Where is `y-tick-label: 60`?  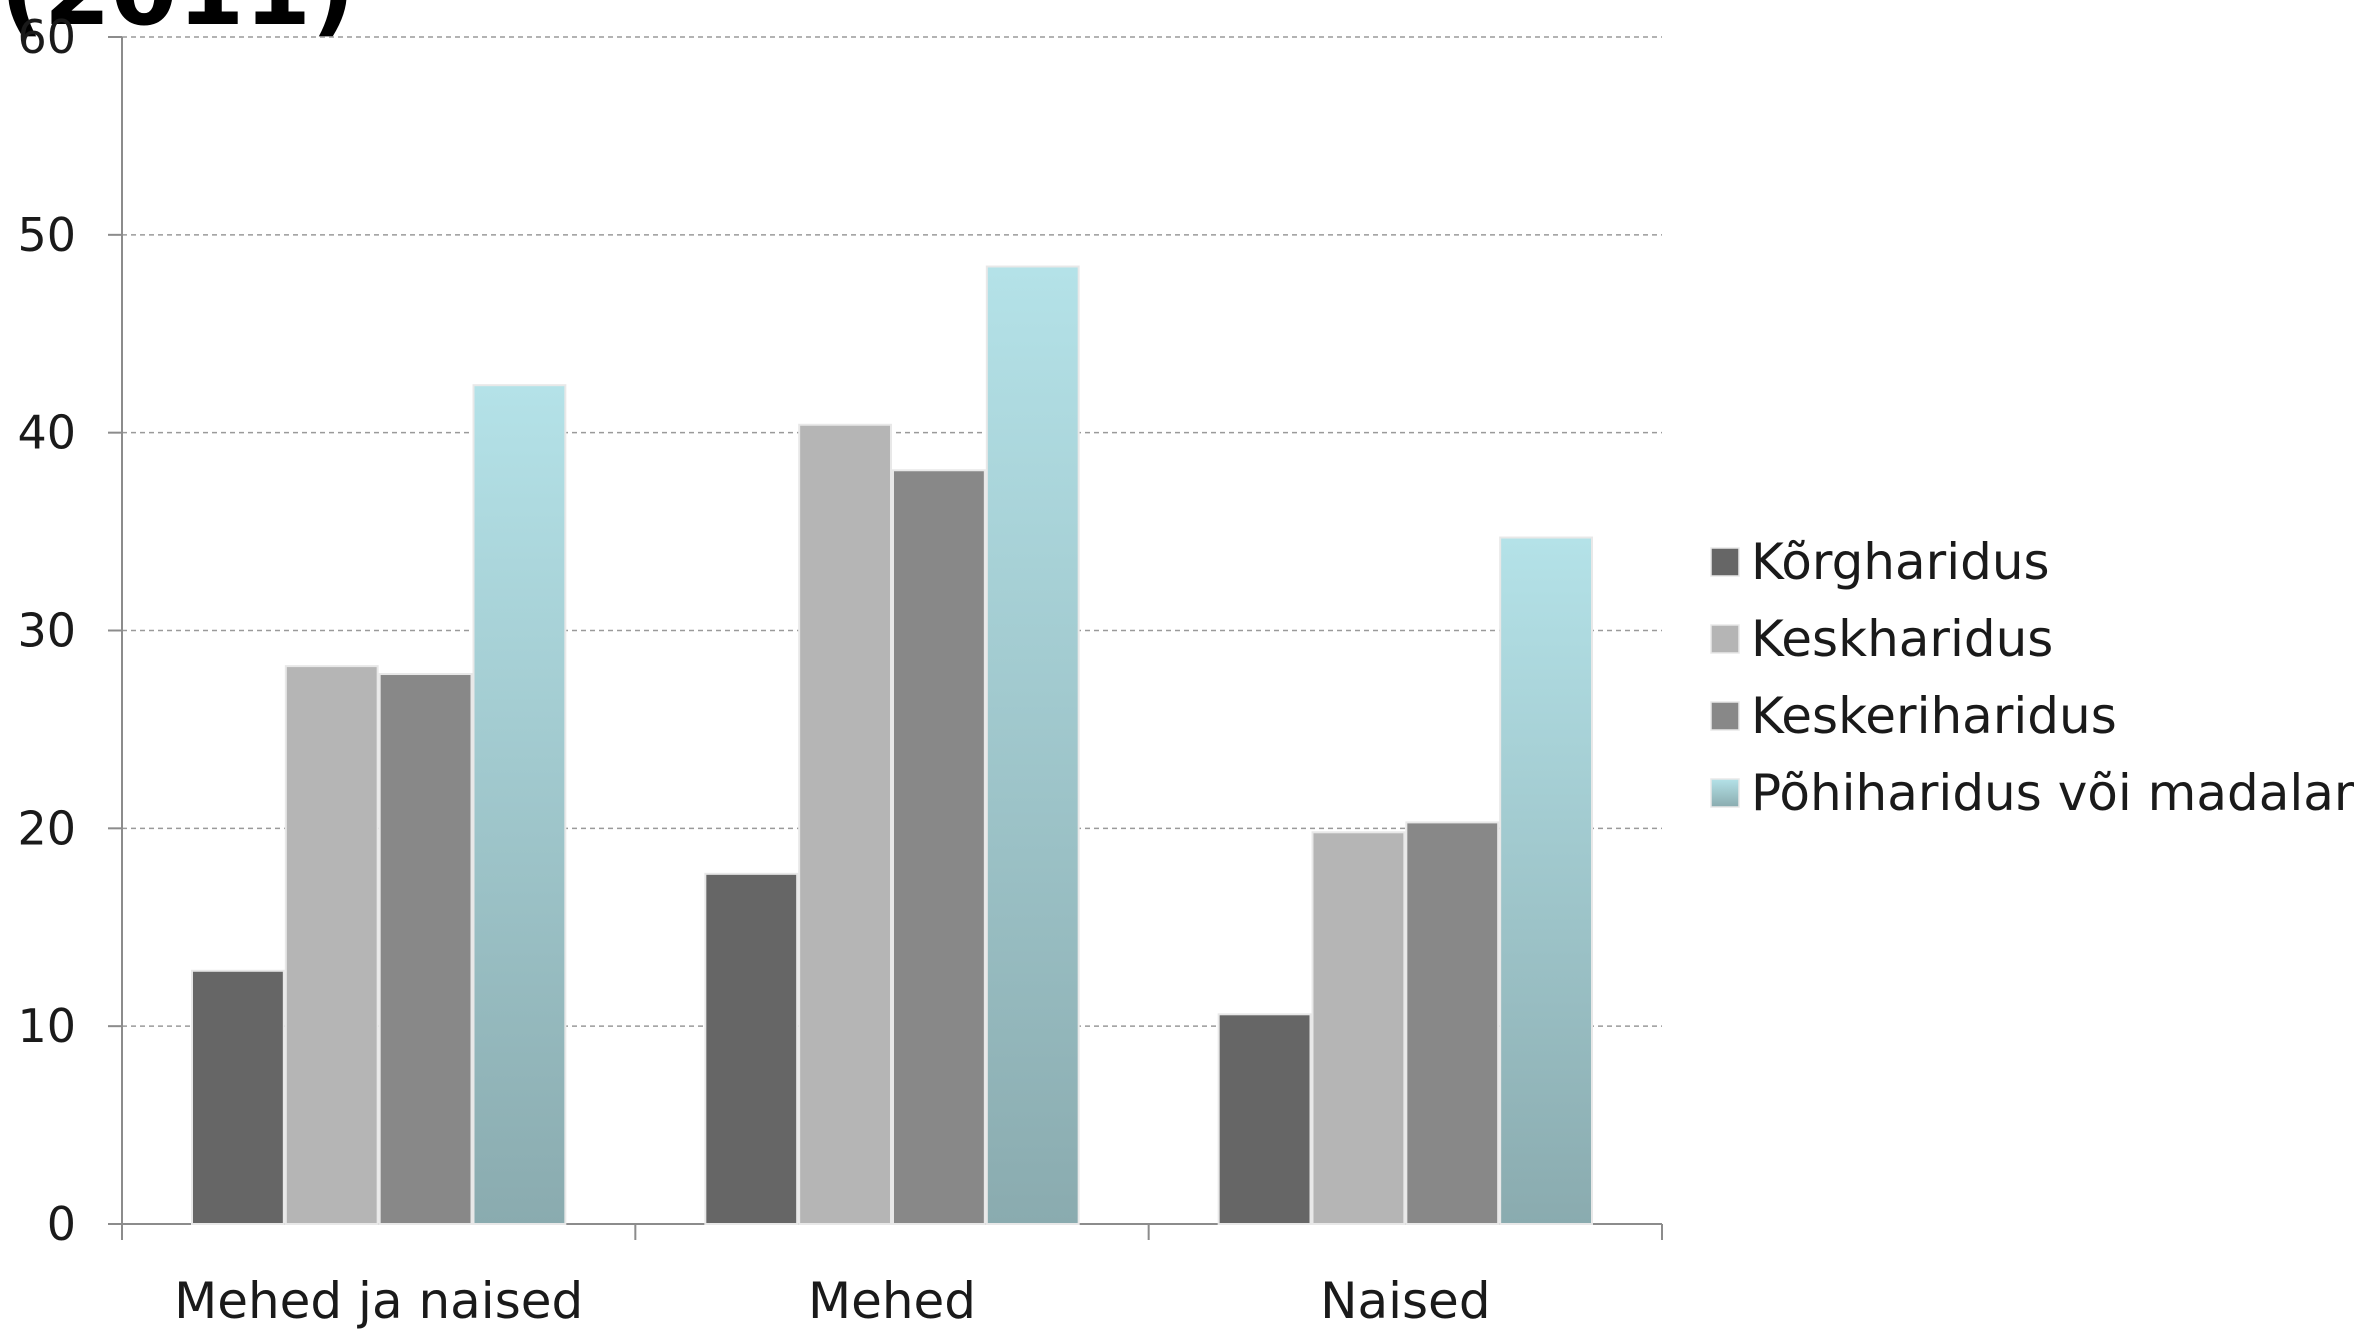 y-tick-label: 60 is located at coordinates (46, 37).